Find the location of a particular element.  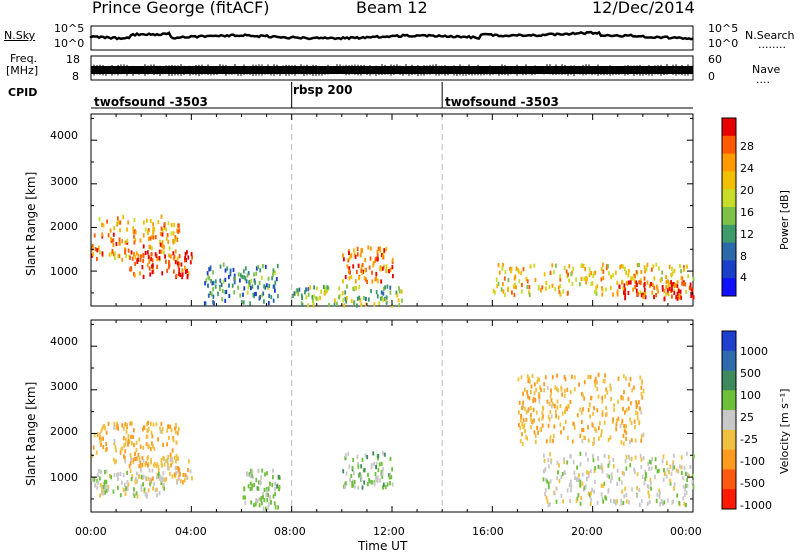

power-colorbar-swatch is located at coordinates (729, 269).